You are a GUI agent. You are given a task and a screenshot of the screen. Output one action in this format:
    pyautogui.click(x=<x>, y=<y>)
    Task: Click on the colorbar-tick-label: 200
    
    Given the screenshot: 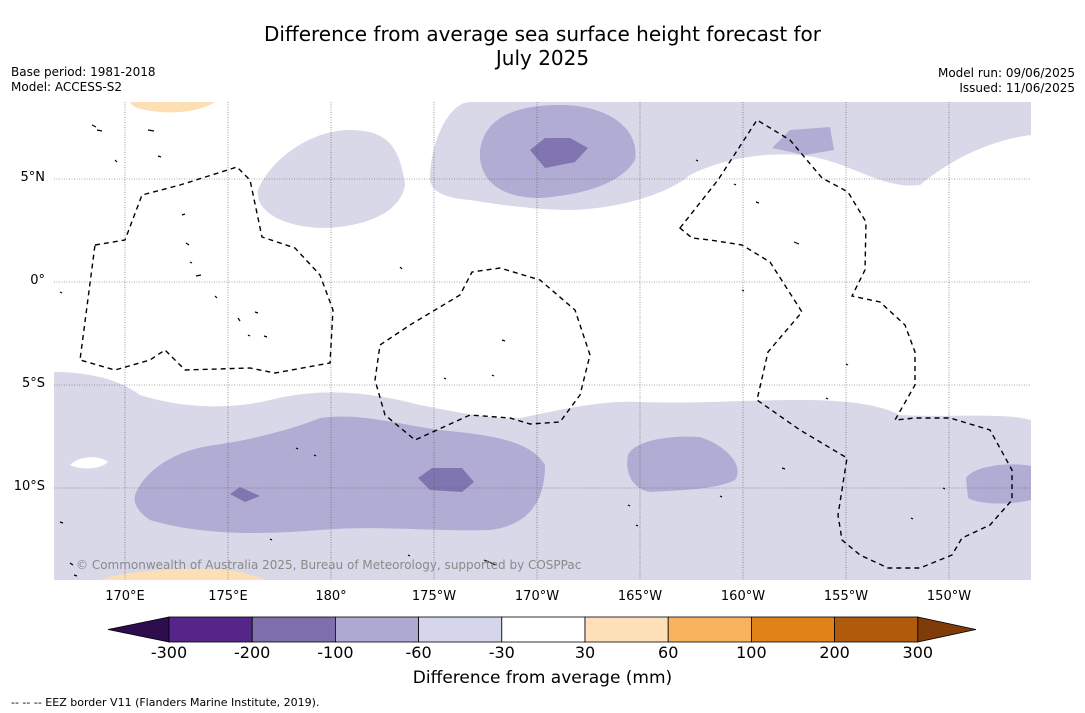 What is the action you would take?
    pyautogui.click(x=834, y=652)
    